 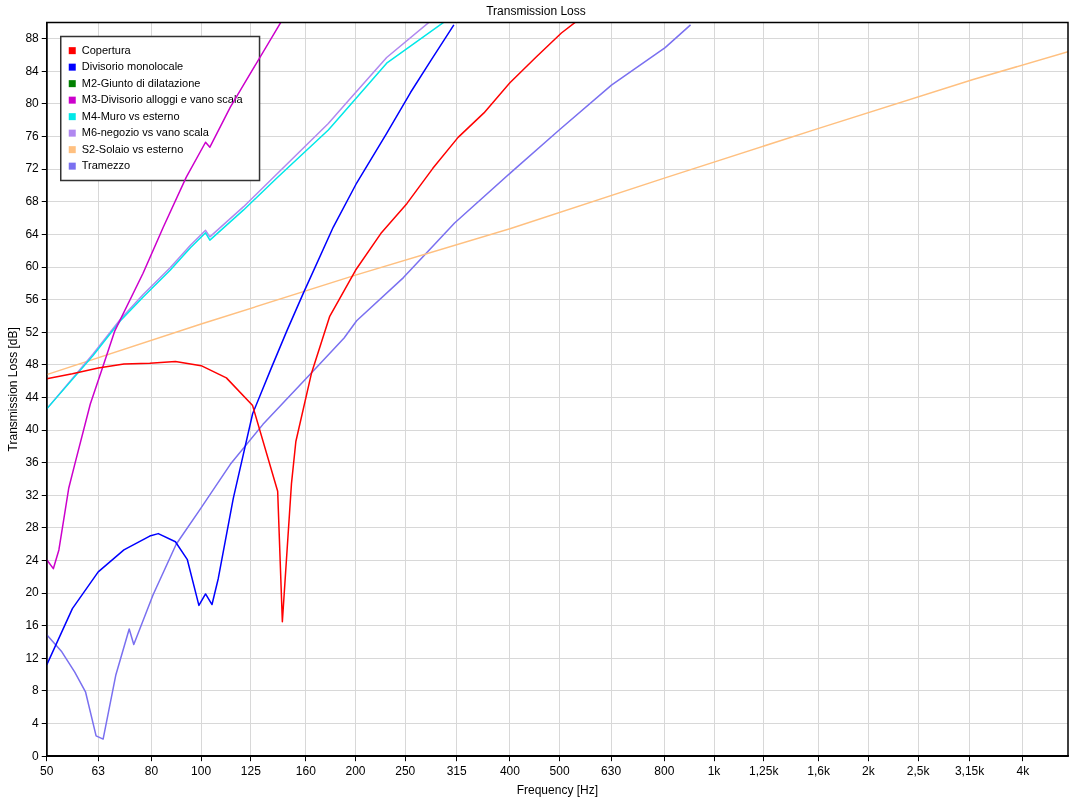 What do you see at coordinates (141, 82) in the screenshot?
I see `legend-label: M2-Giunto di dilatazione` at bounding box center [141, 82].